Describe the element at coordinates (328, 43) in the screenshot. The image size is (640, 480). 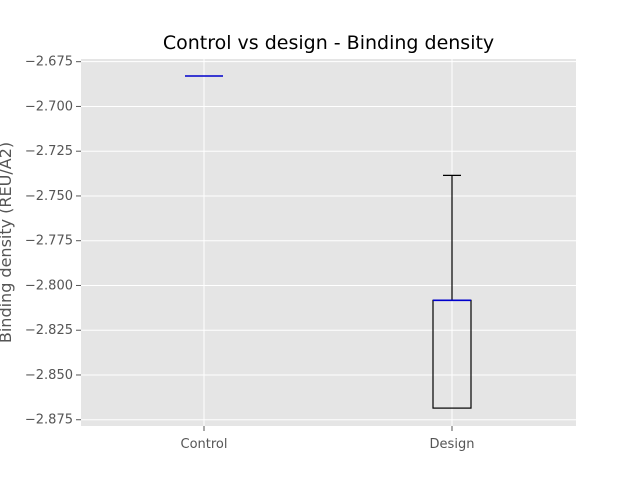
I see `chart-title: Control vs design - Binding density` at that location.